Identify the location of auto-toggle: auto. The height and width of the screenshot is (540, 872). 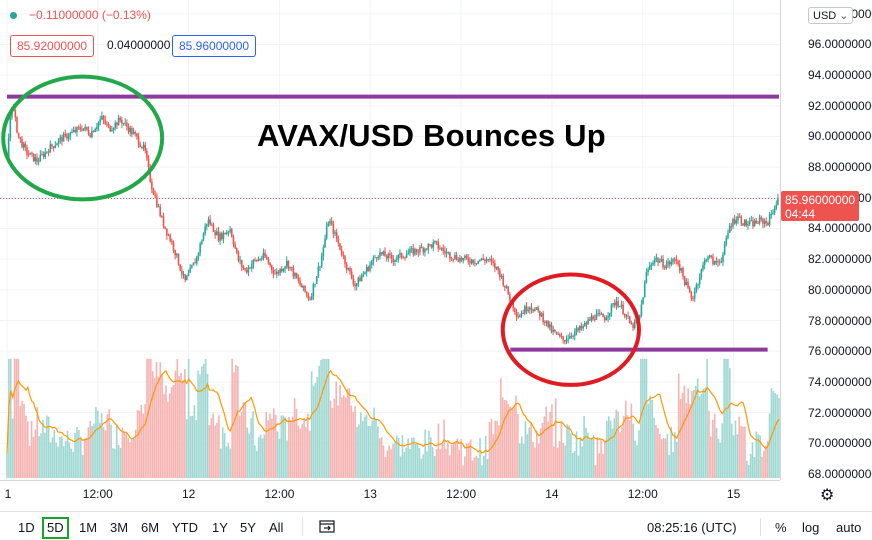
(849, 527).